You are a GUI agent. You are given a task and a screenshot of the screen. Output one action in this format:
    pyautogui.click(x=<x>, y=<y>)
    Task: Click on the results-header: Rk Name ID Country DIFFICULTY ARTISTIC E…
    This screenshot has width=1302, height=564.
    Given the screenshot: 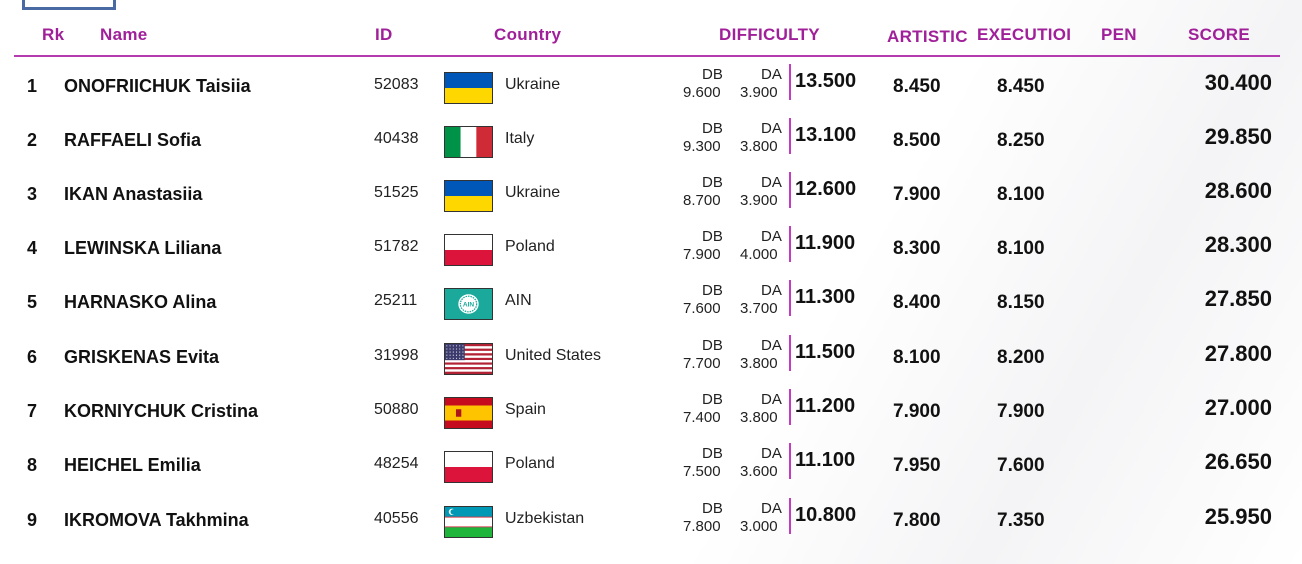 What is the action you would take?
    pyautogui.click(x=651, y=28)
    